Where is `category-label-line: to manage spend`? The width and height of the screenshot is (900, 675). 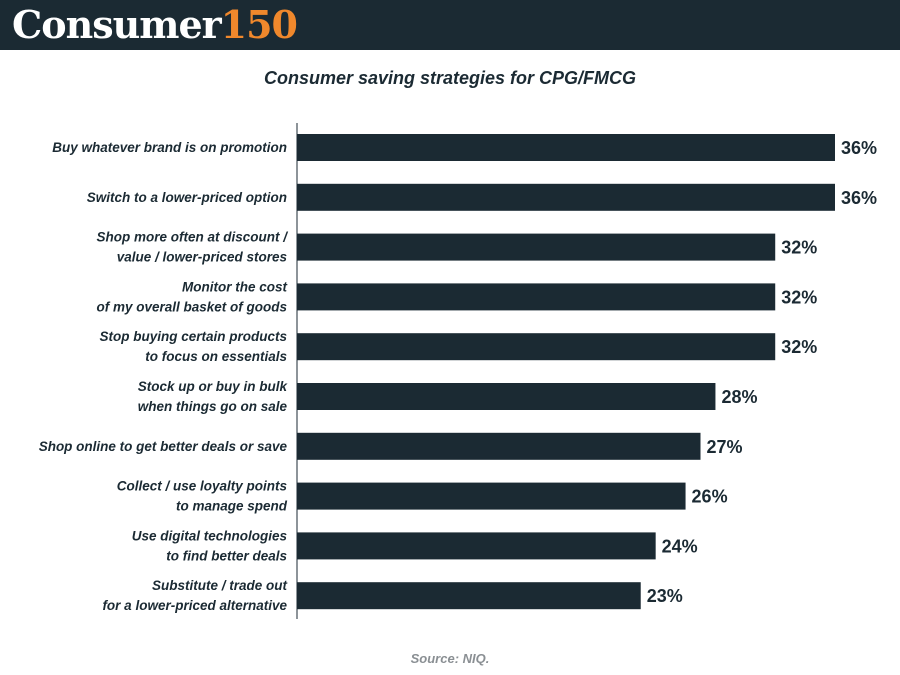
category-label-line: to manage spend is located at coordinates (232, 506).